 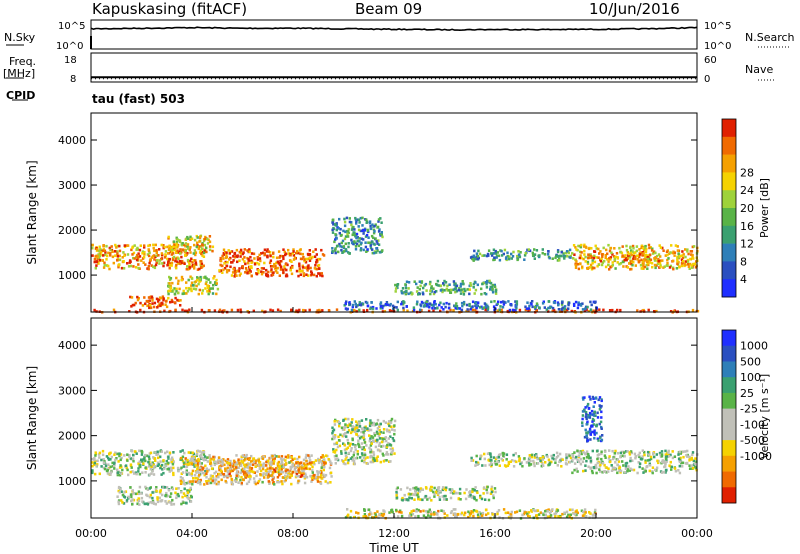 I want to click on power-panel-ytick-label: 2000, so click(x=72, y=230).